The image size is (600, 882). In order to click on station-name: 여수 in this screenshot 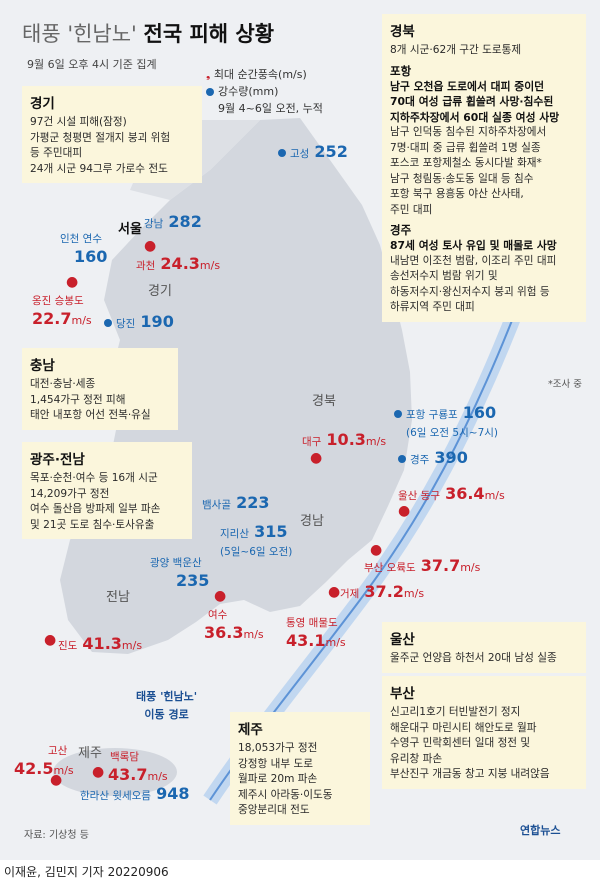, I will do `click(218, 615)`.